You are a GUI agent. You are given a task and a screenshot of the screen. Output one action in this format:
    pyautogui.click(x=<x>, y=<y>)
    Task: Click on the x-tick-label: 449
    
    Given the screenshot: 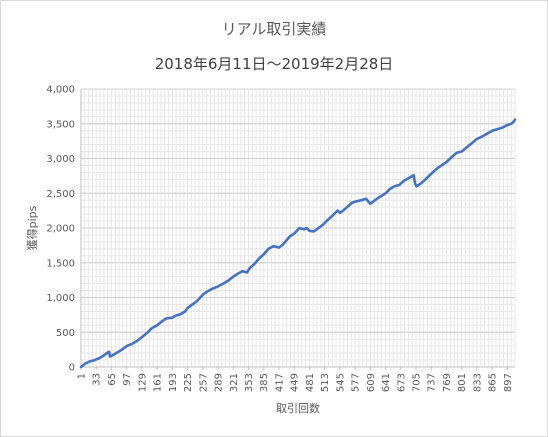 What is the action you would take?
    pyautogui.click(x=295, y=382)
    